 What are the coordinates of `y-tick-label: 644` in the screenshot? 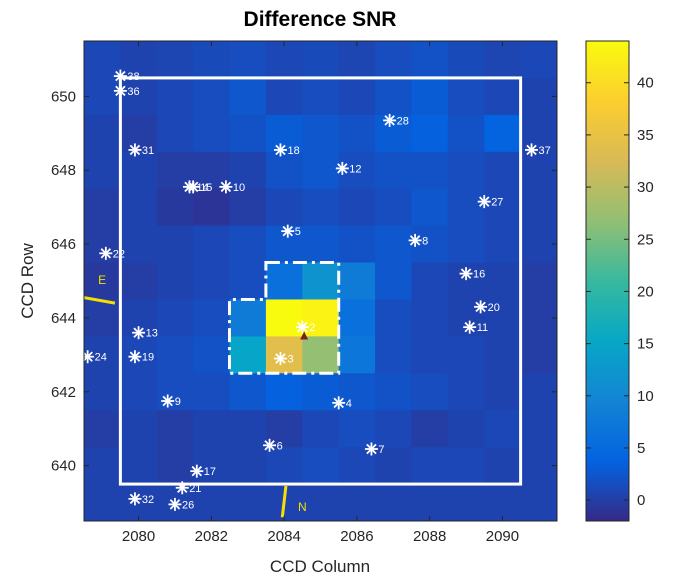 It's located at (63, 318).